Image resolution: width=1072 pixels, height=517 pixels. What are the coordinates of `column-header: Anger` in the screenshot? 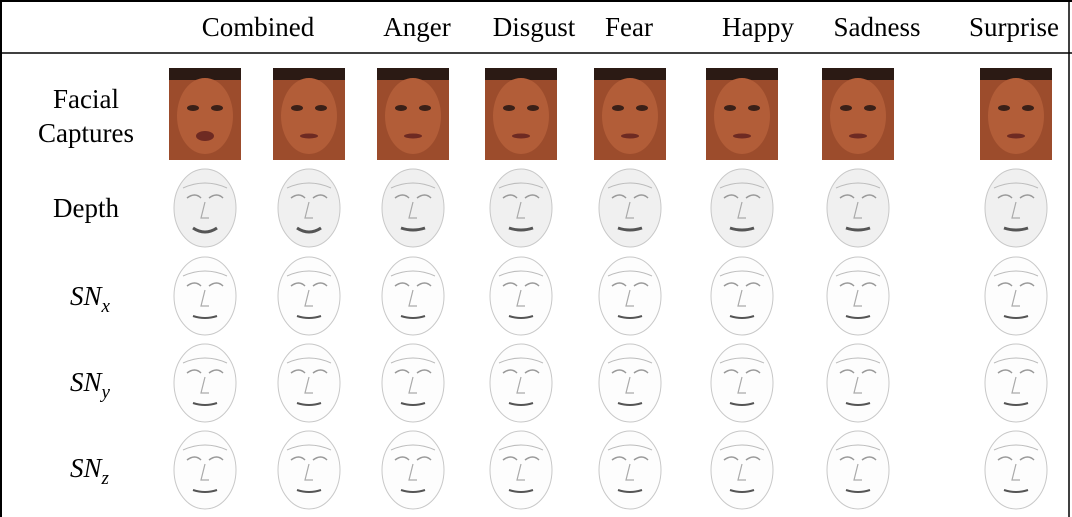 It's located at (416, 27).